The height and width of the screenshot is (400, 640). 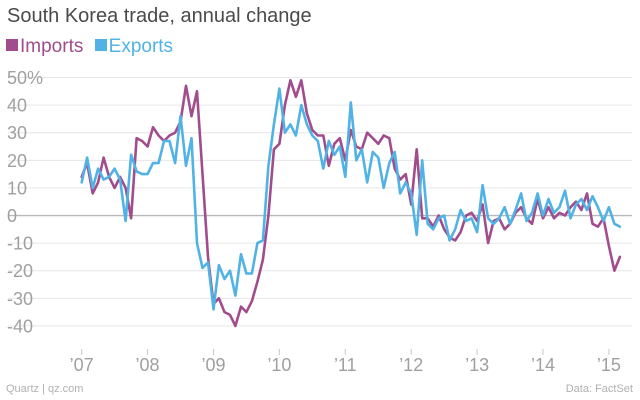 I want to click on y-tick-label: -30, so click(x=20, y=299).